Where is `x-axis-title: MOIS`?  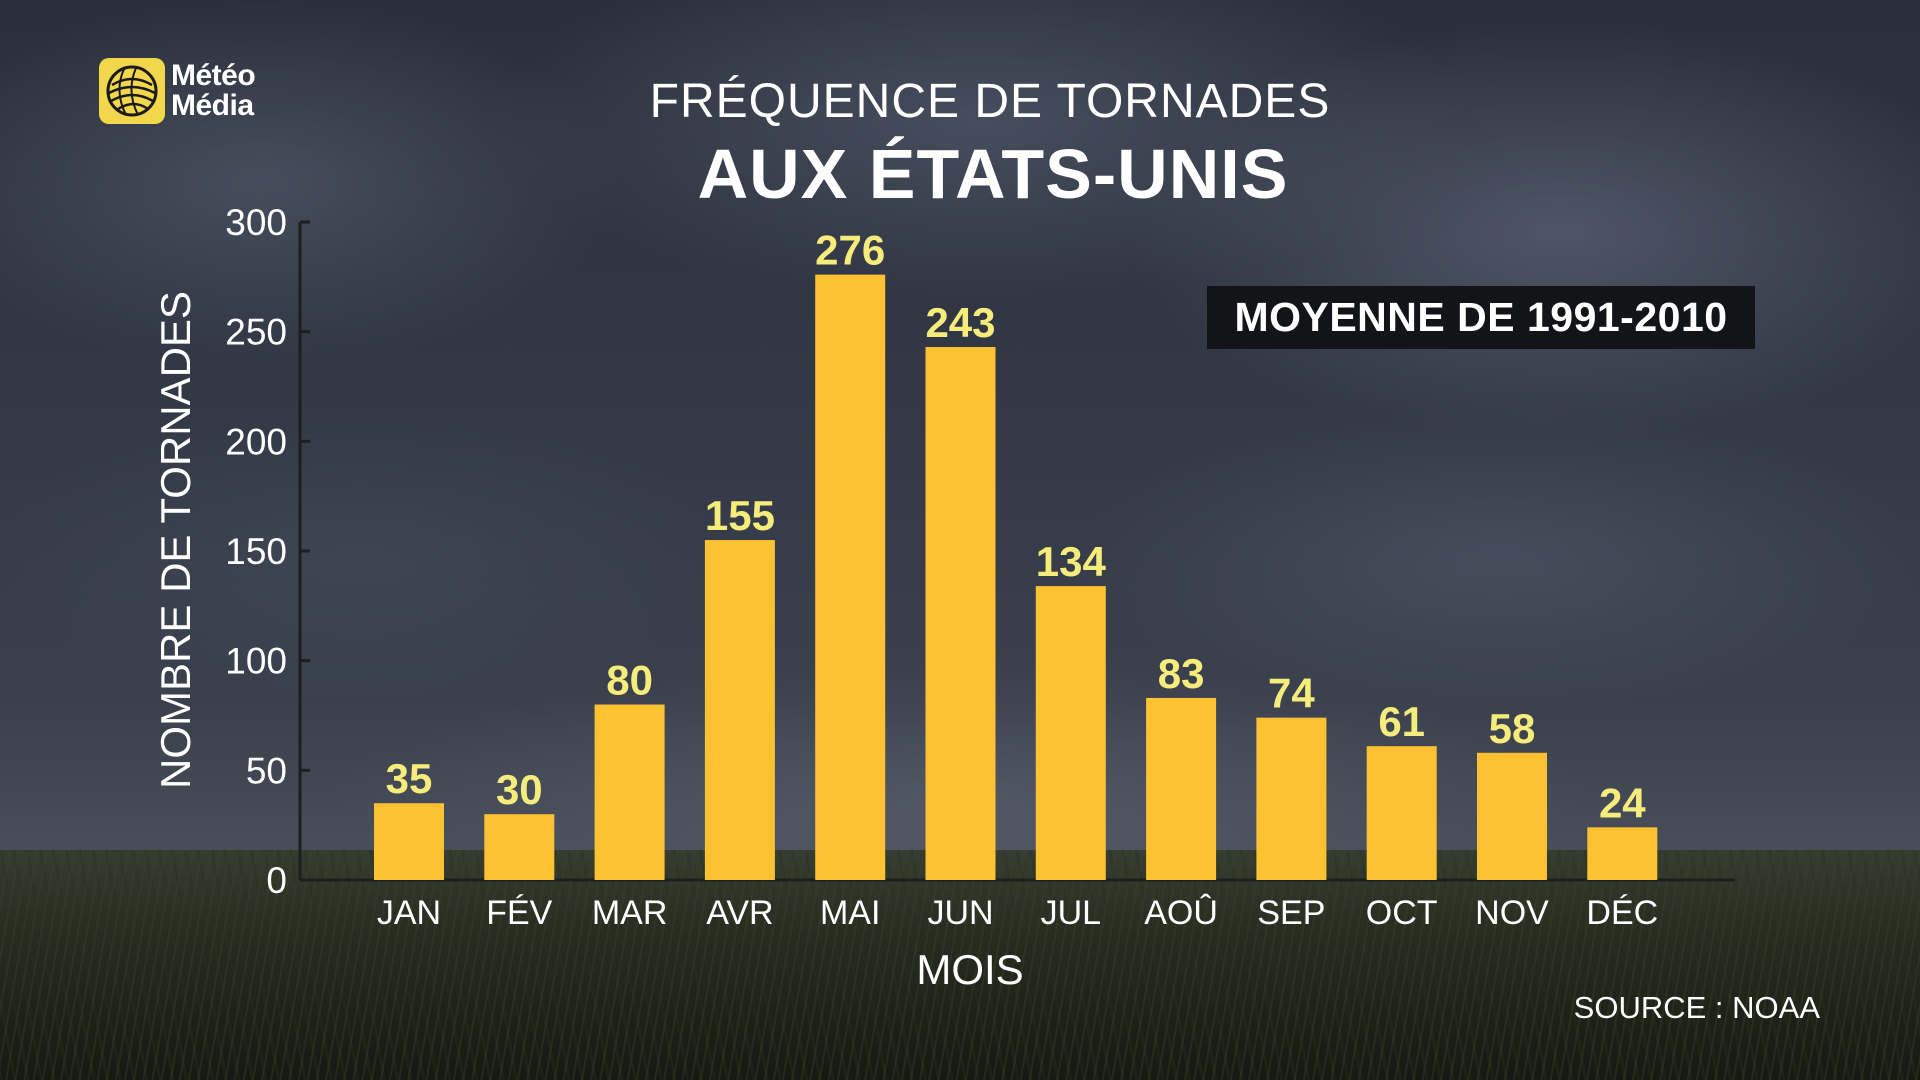
x-axis-title: MOIS is located at coordinates (969, 969).